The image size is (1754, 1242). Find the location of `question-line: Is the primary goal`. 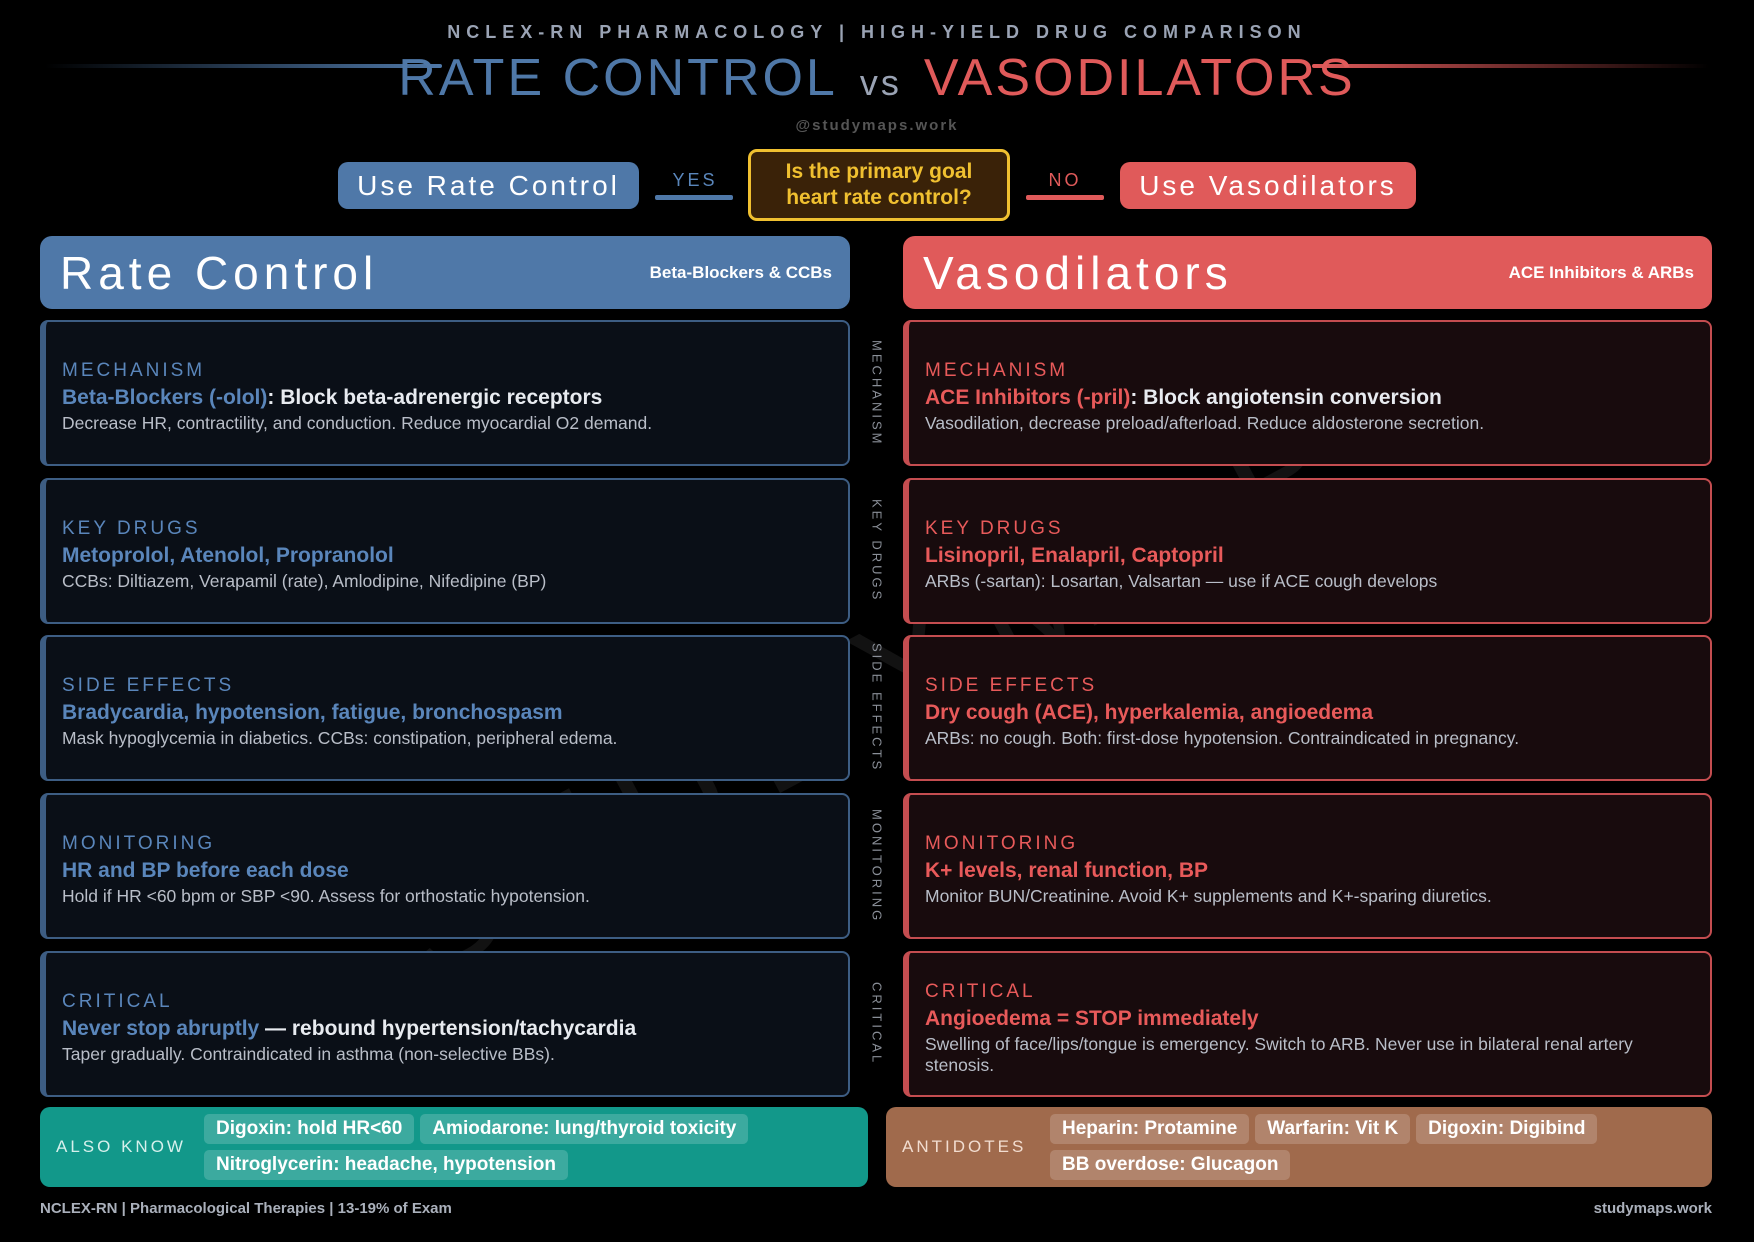

question-line: Is the primary goal is located at coordinates (879, 171).